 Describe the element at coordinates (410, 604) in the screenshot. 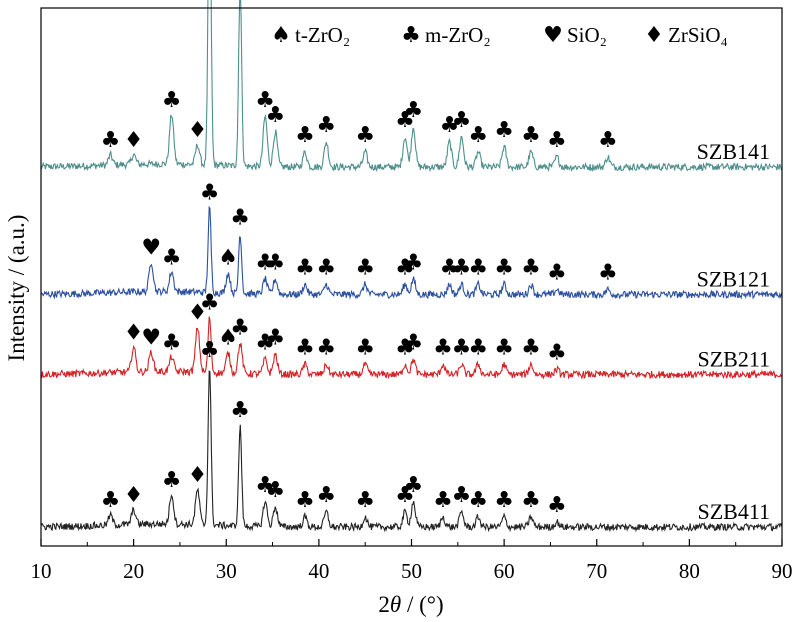

I see `x-axis-title: 2θ / (°)` at that location.